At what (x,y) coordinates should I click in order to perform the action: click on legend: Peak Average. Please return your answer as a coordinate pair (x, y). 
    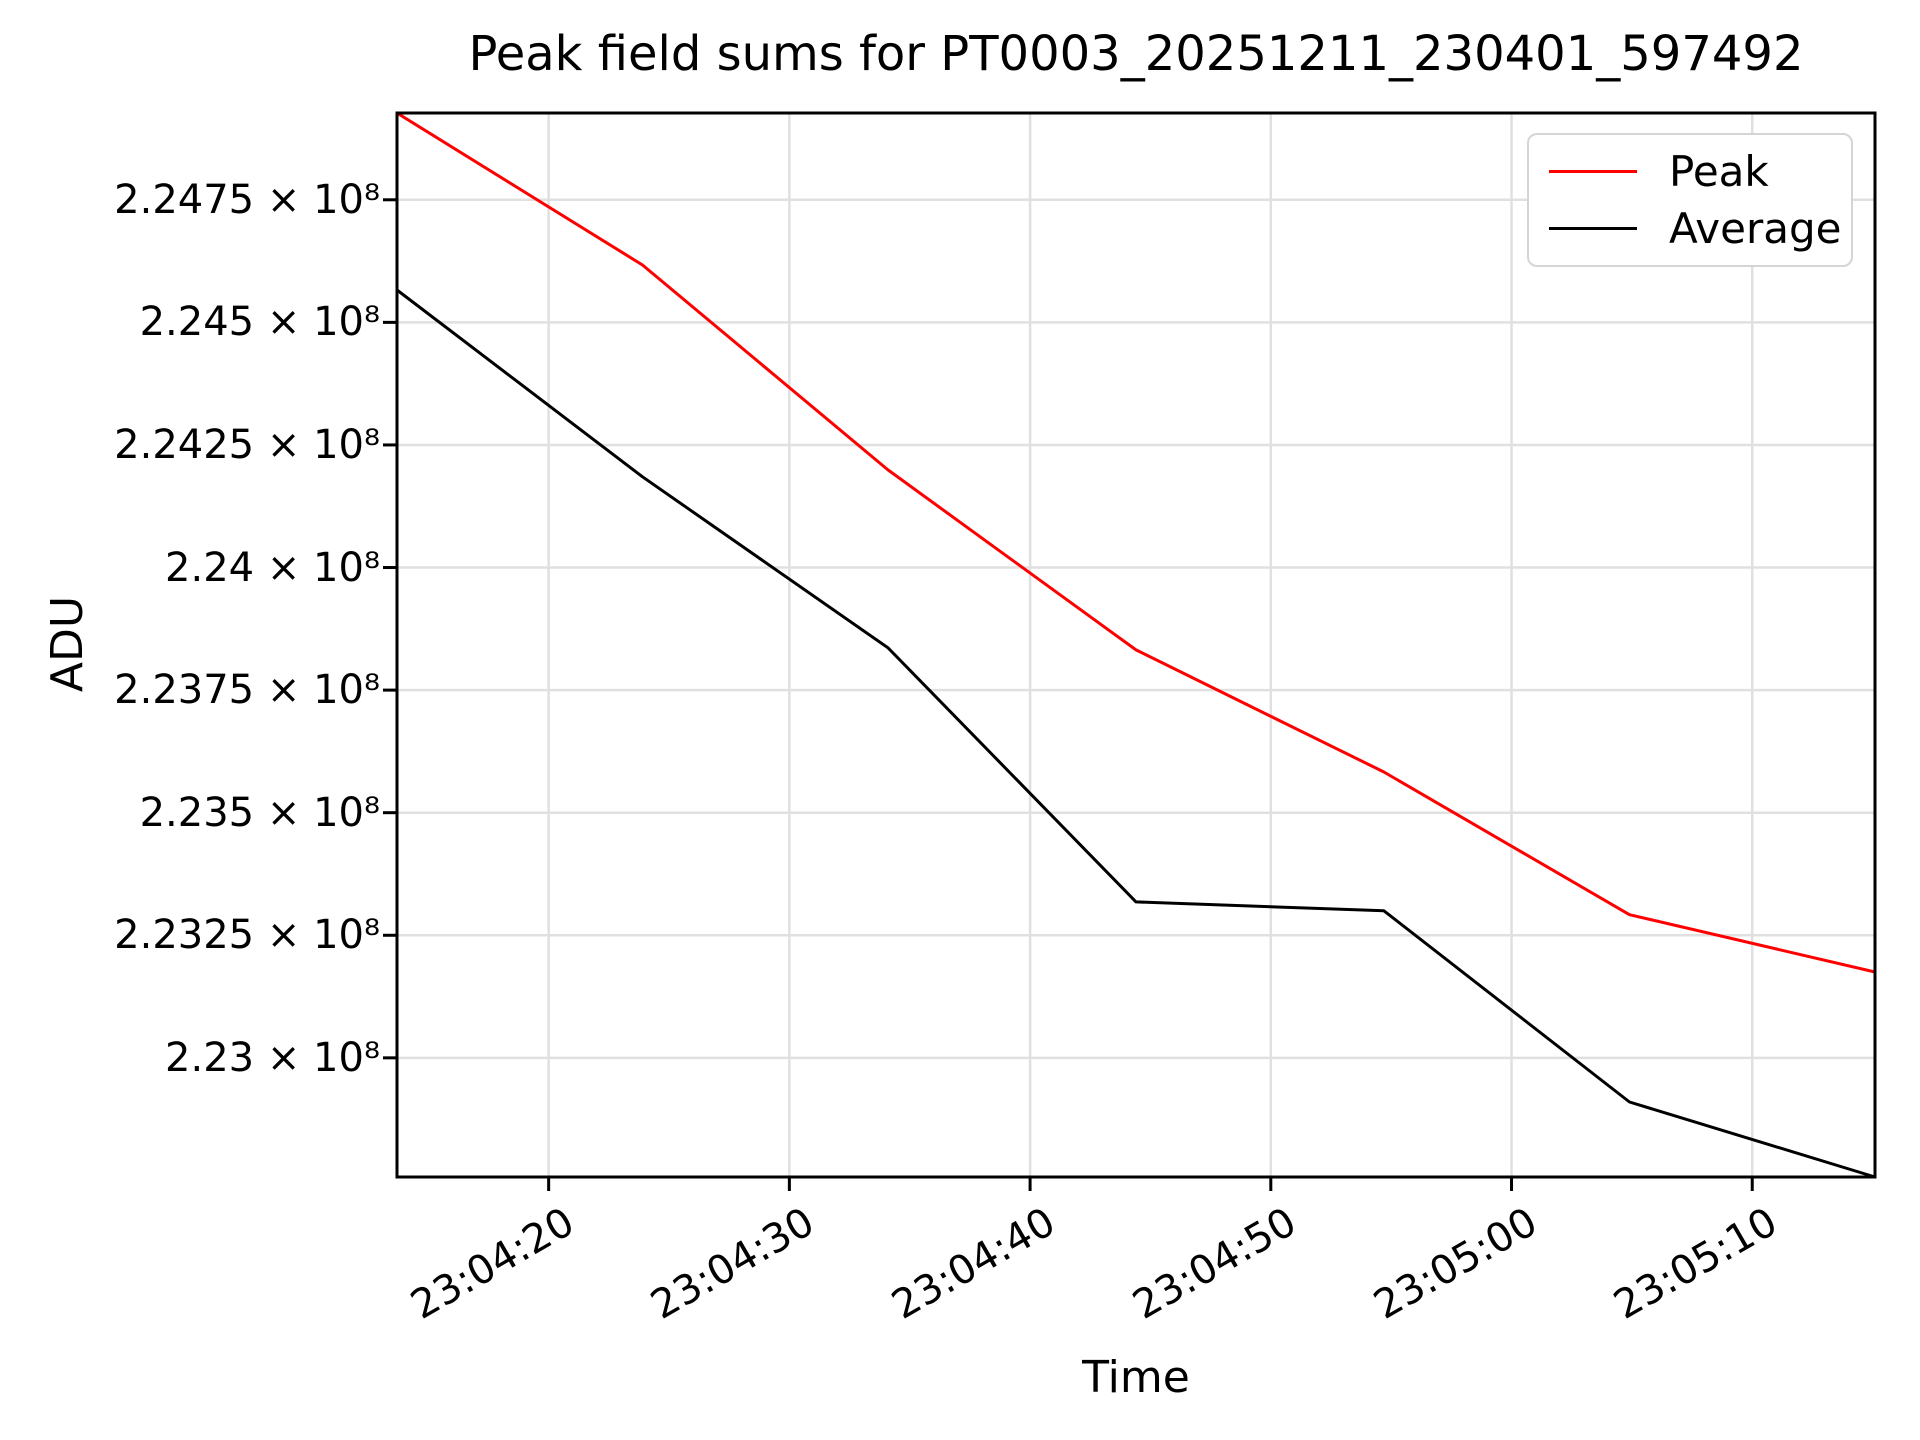
    Looking at the image, I should click on (1690, 200).